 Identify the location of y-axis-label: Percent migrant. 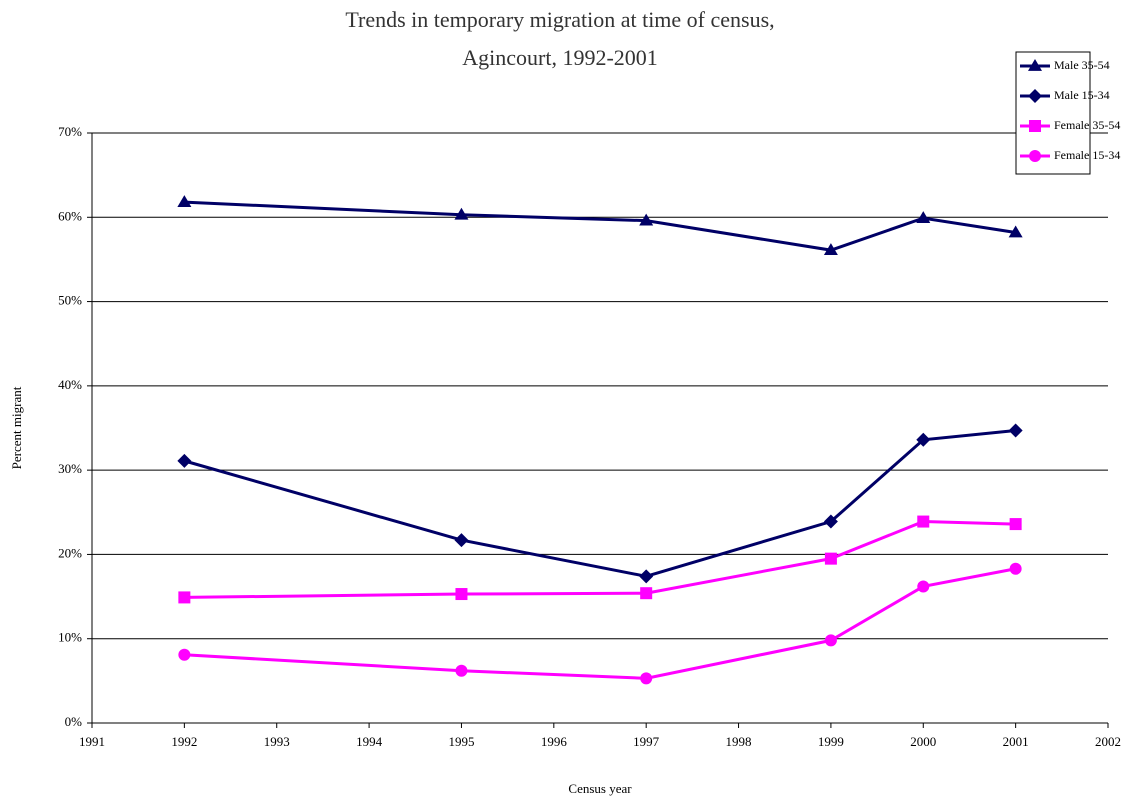
(16, 427).